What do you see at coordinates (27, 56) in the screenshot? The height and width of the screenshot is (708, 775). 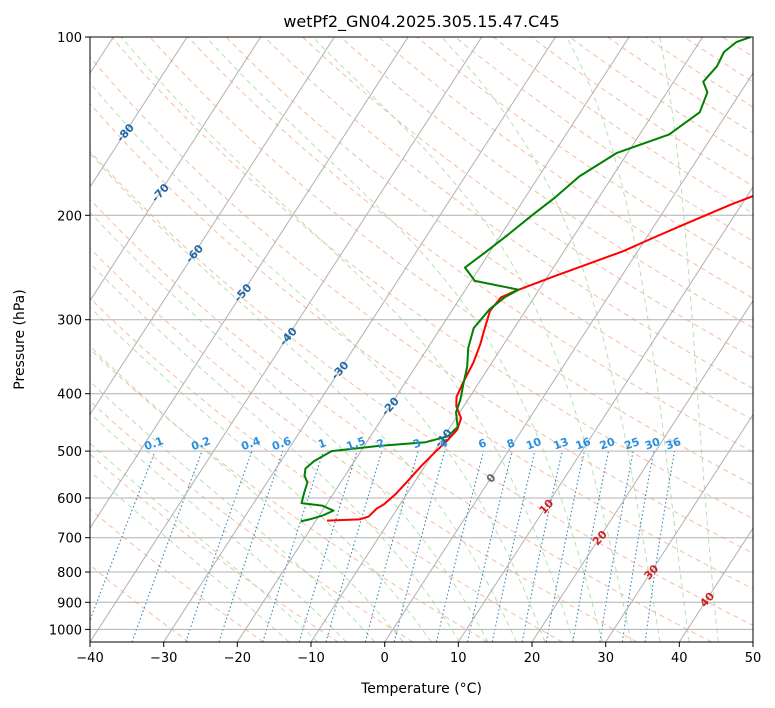 I see `isotherm-label: -100` at bounding box center [27, 56].